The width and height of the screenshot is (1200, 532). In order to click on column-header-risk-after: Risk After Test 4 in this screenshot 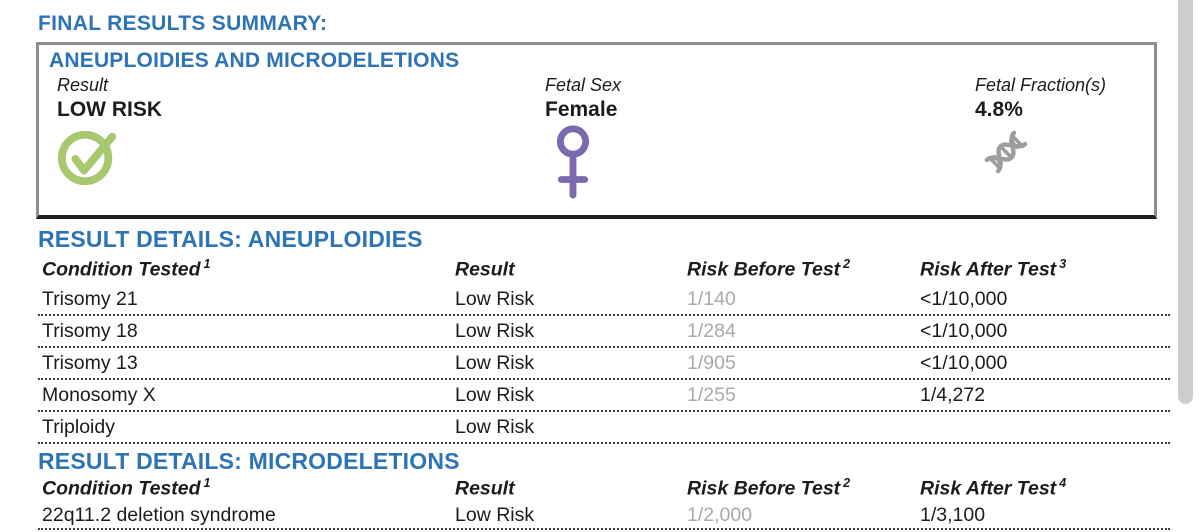, I will do `click(993, 488)`.